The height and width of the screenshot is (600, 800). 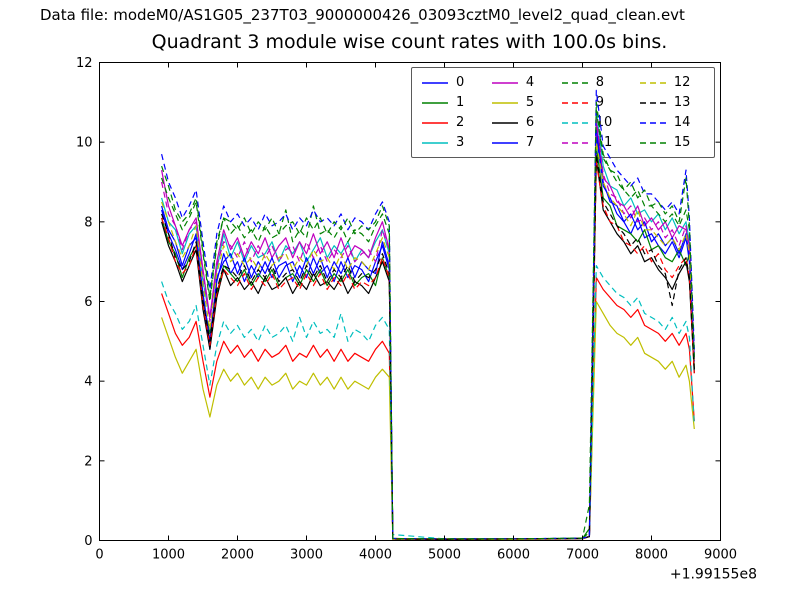 I want to click on x-tick-label: 1000, so click(x=168, y=555).